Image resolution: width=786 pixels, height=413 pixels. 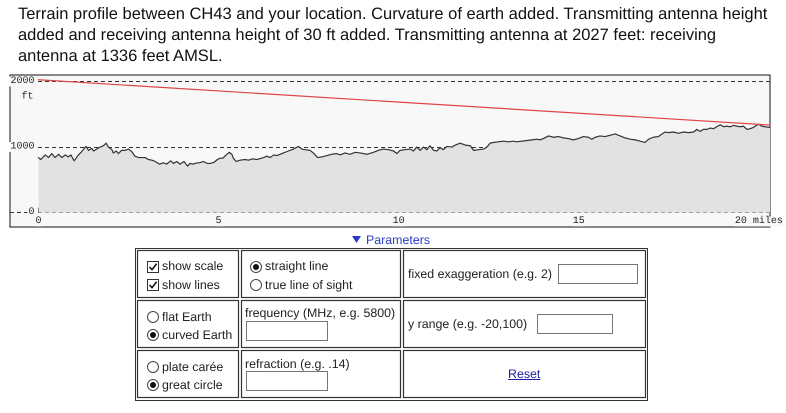 I want to click on text: great circle, so click(x=192, y=385).